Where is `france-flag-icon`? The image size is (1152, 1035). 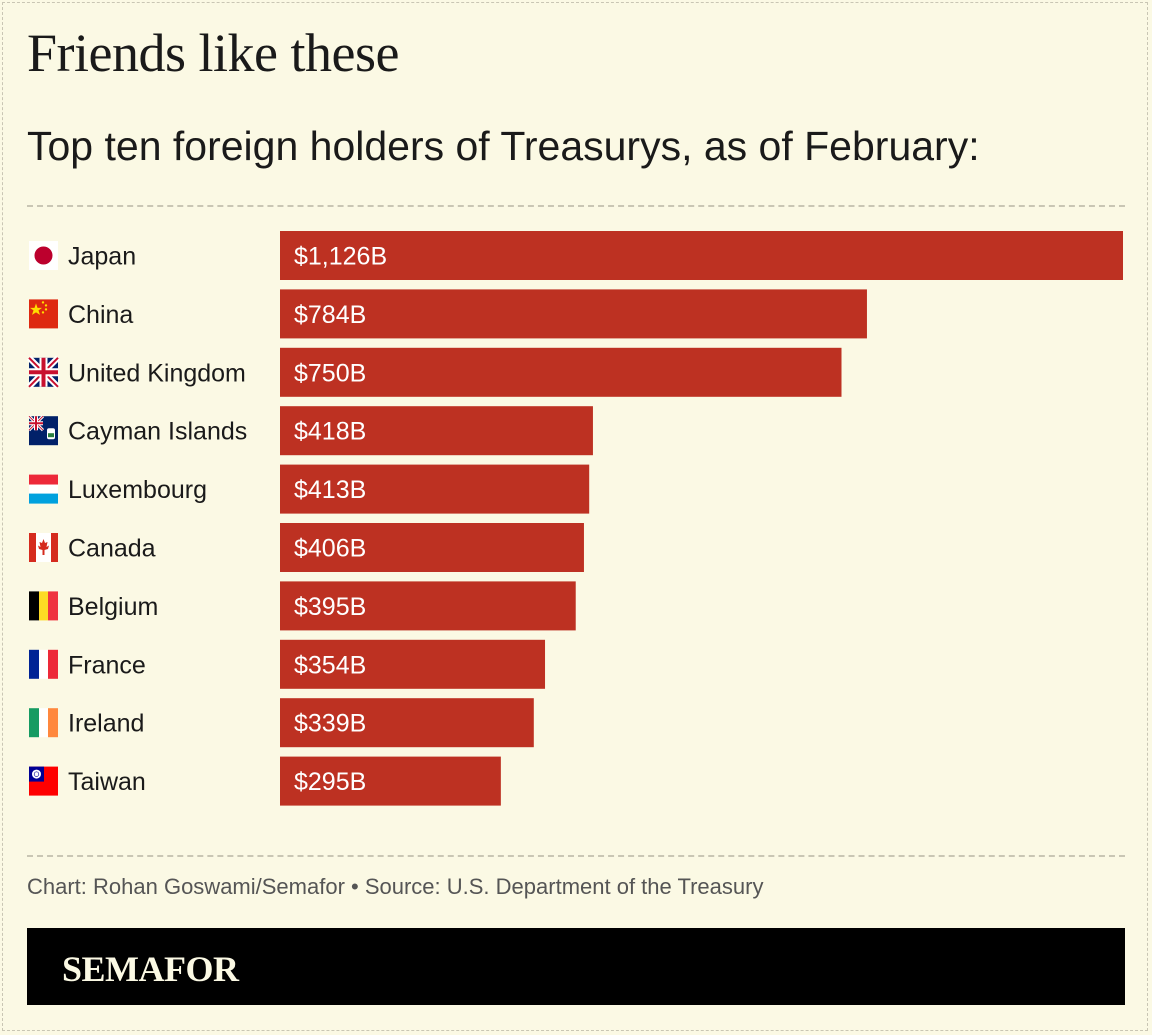 france-flag-icon is located at coordinates (43, 664).